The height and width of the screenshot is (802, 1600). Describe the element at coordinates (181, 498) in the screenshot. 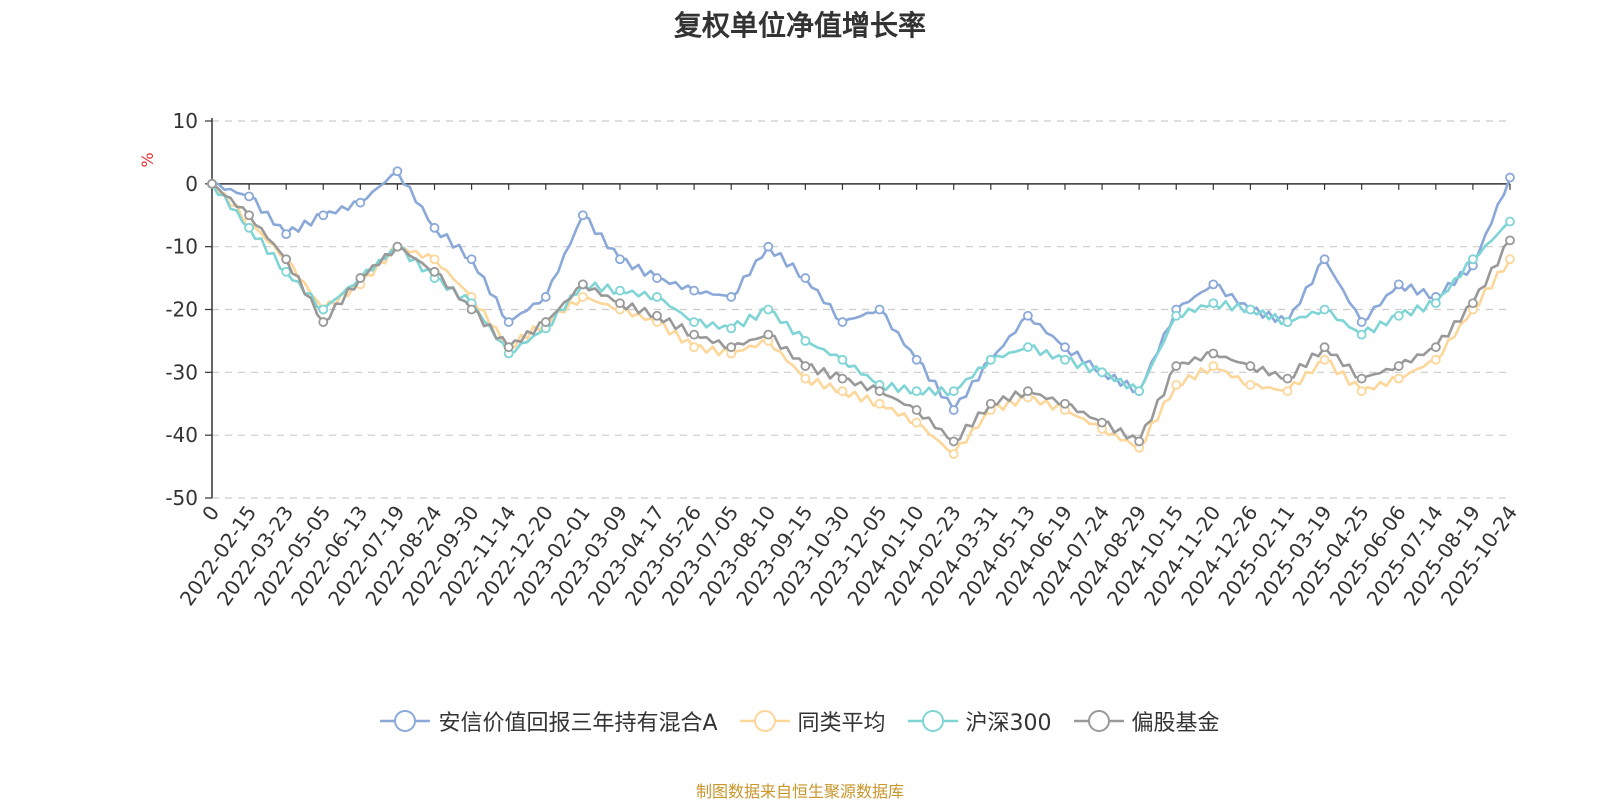

I see `y-tick-label: -50` at that location.